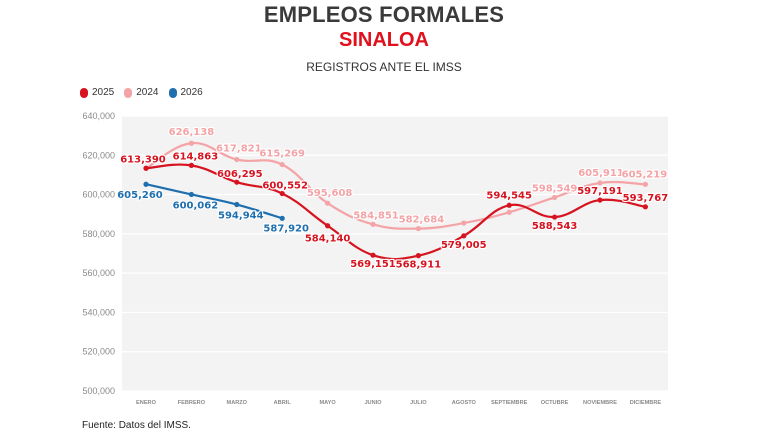 The height and width of the screenshot is (432, 768). What do you see at coordinates (98, 273) in the screenshot?
I see `y-tick-label: 560,000` at bounding box center [98, 273].